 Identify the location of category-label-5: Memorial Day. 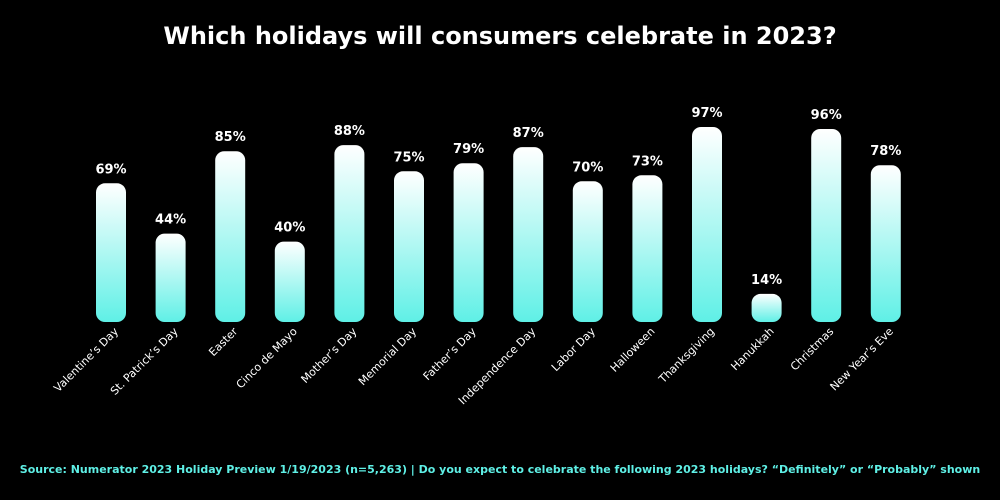
(387, 356).